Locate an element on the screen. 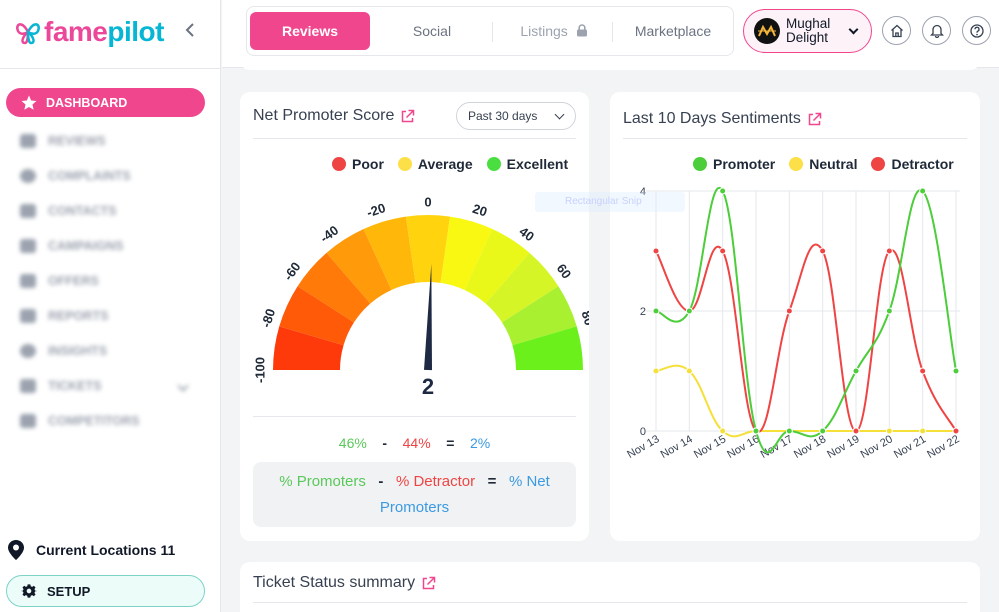  x-tick-label: Nov 16 is located at coordinates (743, 447).